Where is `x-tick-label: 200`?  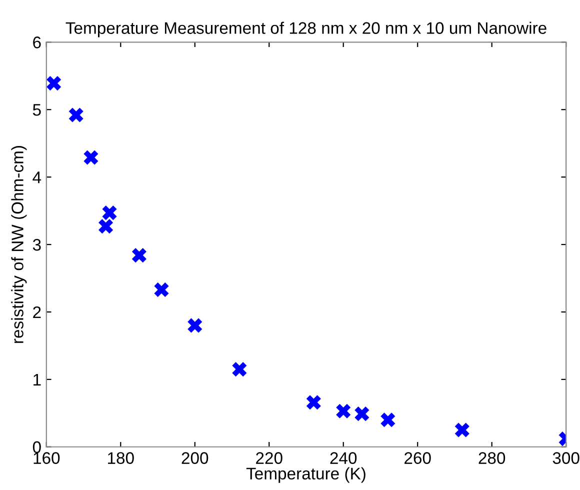 x-tick-label: 200 is located at coordinates (195, 458).